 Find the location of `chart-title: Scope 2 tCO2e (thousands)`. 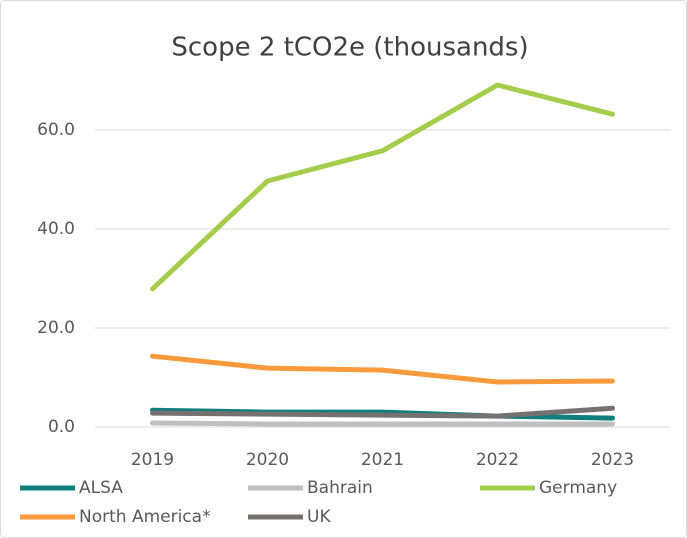

chart-title: Scope 2 tCO2e (thousands) is located at coordinates (349, 48).